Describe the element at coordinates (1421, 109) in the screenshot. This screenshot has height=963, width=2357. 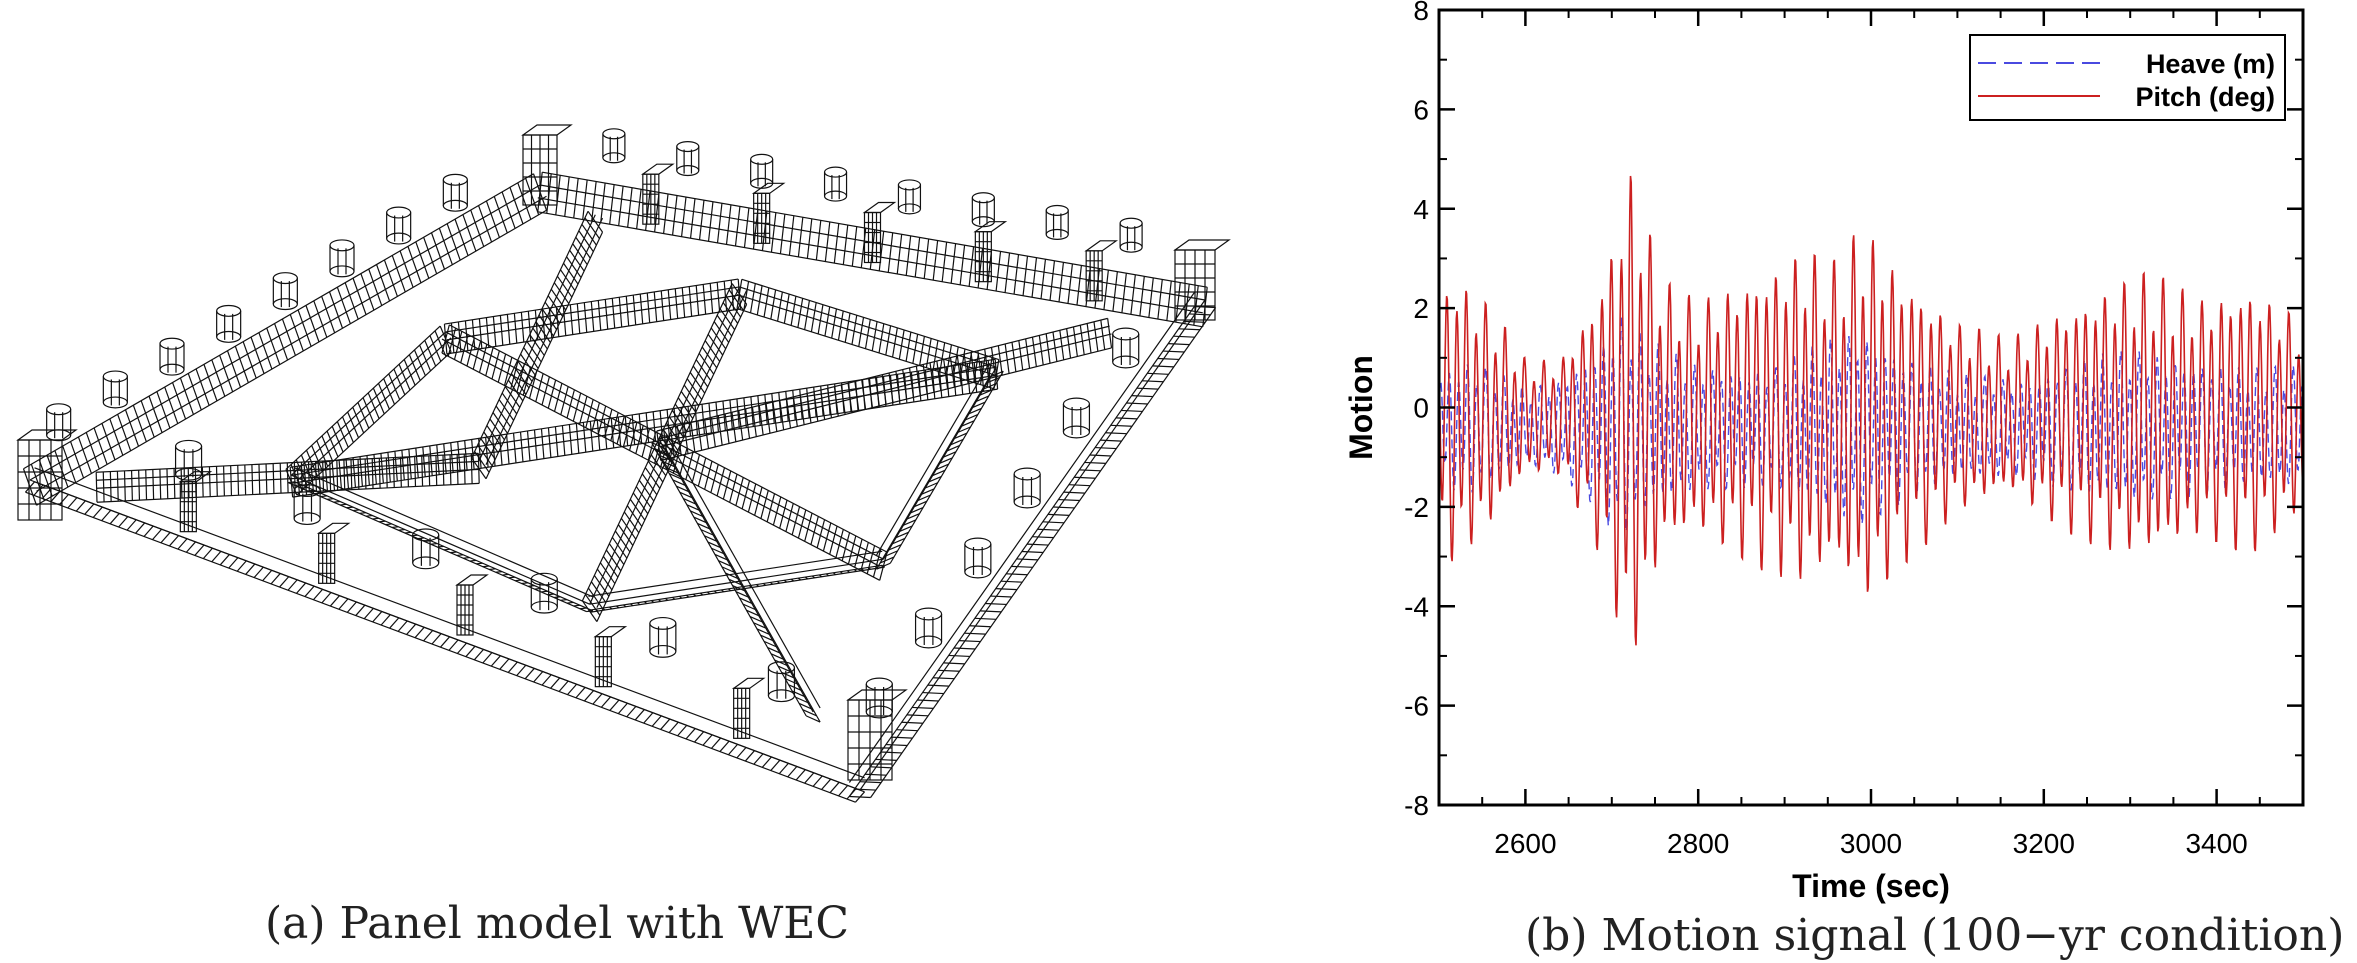
I see `y-tick-label: 6` at that location.